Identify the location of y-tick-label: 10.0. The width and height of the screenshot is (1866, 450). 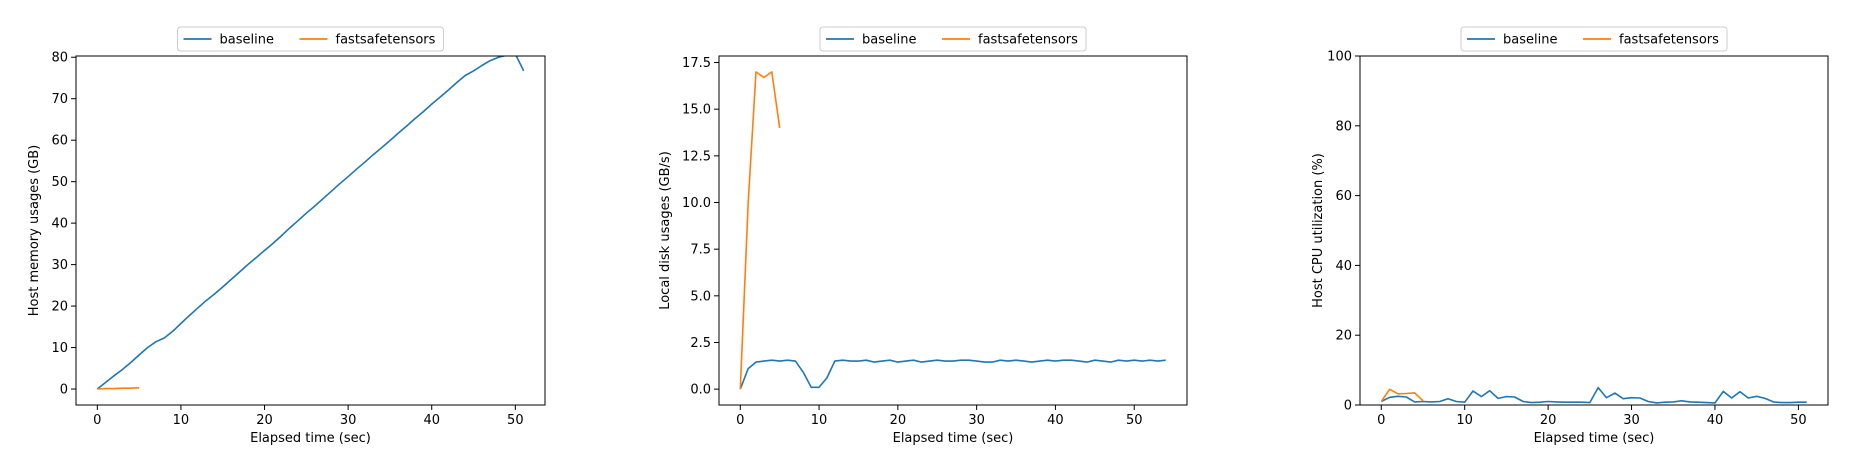
(696, 203).